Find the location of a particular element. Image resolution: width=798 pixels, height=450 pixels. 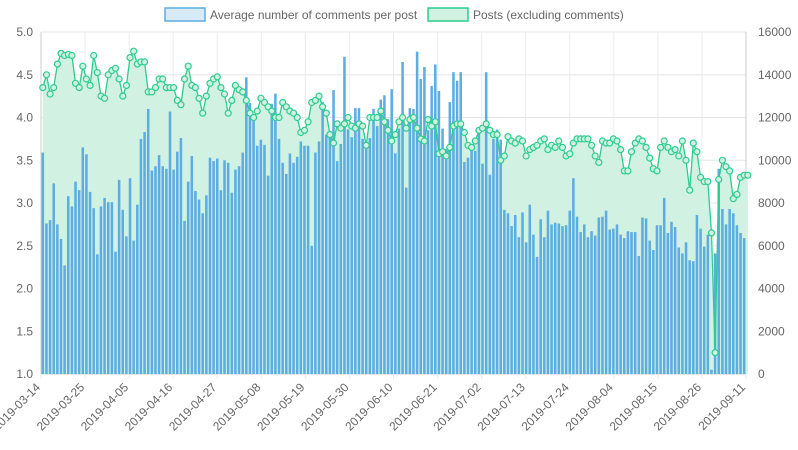

y-right-tick-label: 8000 is located at coordinates (771, 203).